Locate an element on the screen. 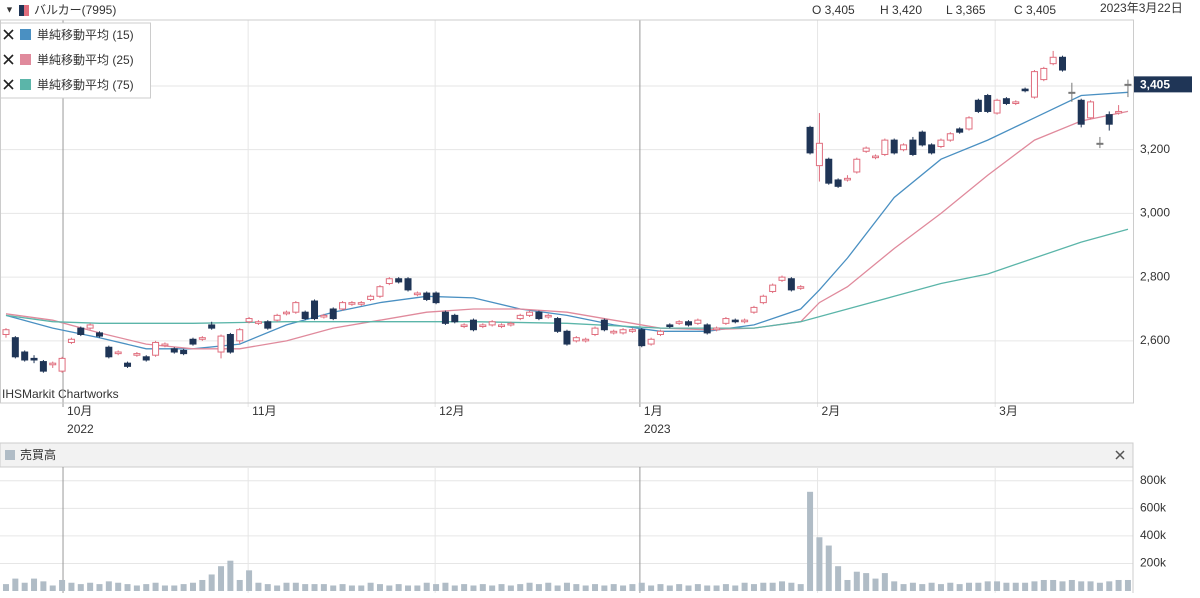 This screenshot has height=598, width=1200. x-tick-label: 12月 is located at coordinates (451, 411).